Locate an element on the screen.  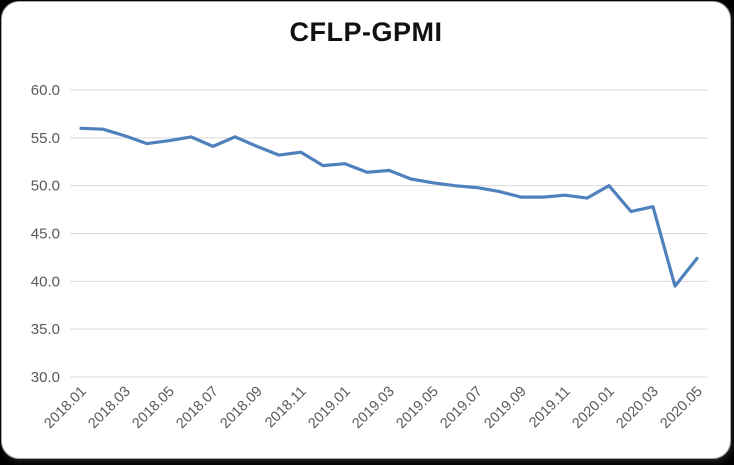
x-tick-label: 2020.05 is located at coordinates (681, 408).